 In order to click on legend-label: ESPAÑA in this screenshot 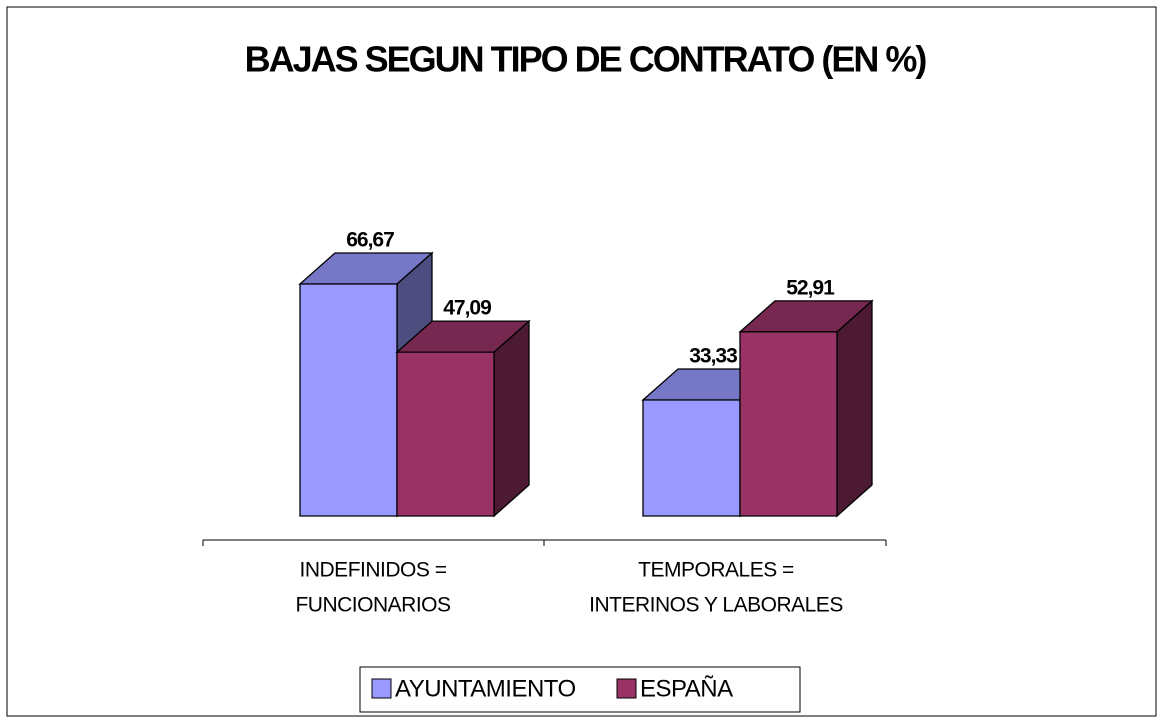, I will do `click(686, 688)`.